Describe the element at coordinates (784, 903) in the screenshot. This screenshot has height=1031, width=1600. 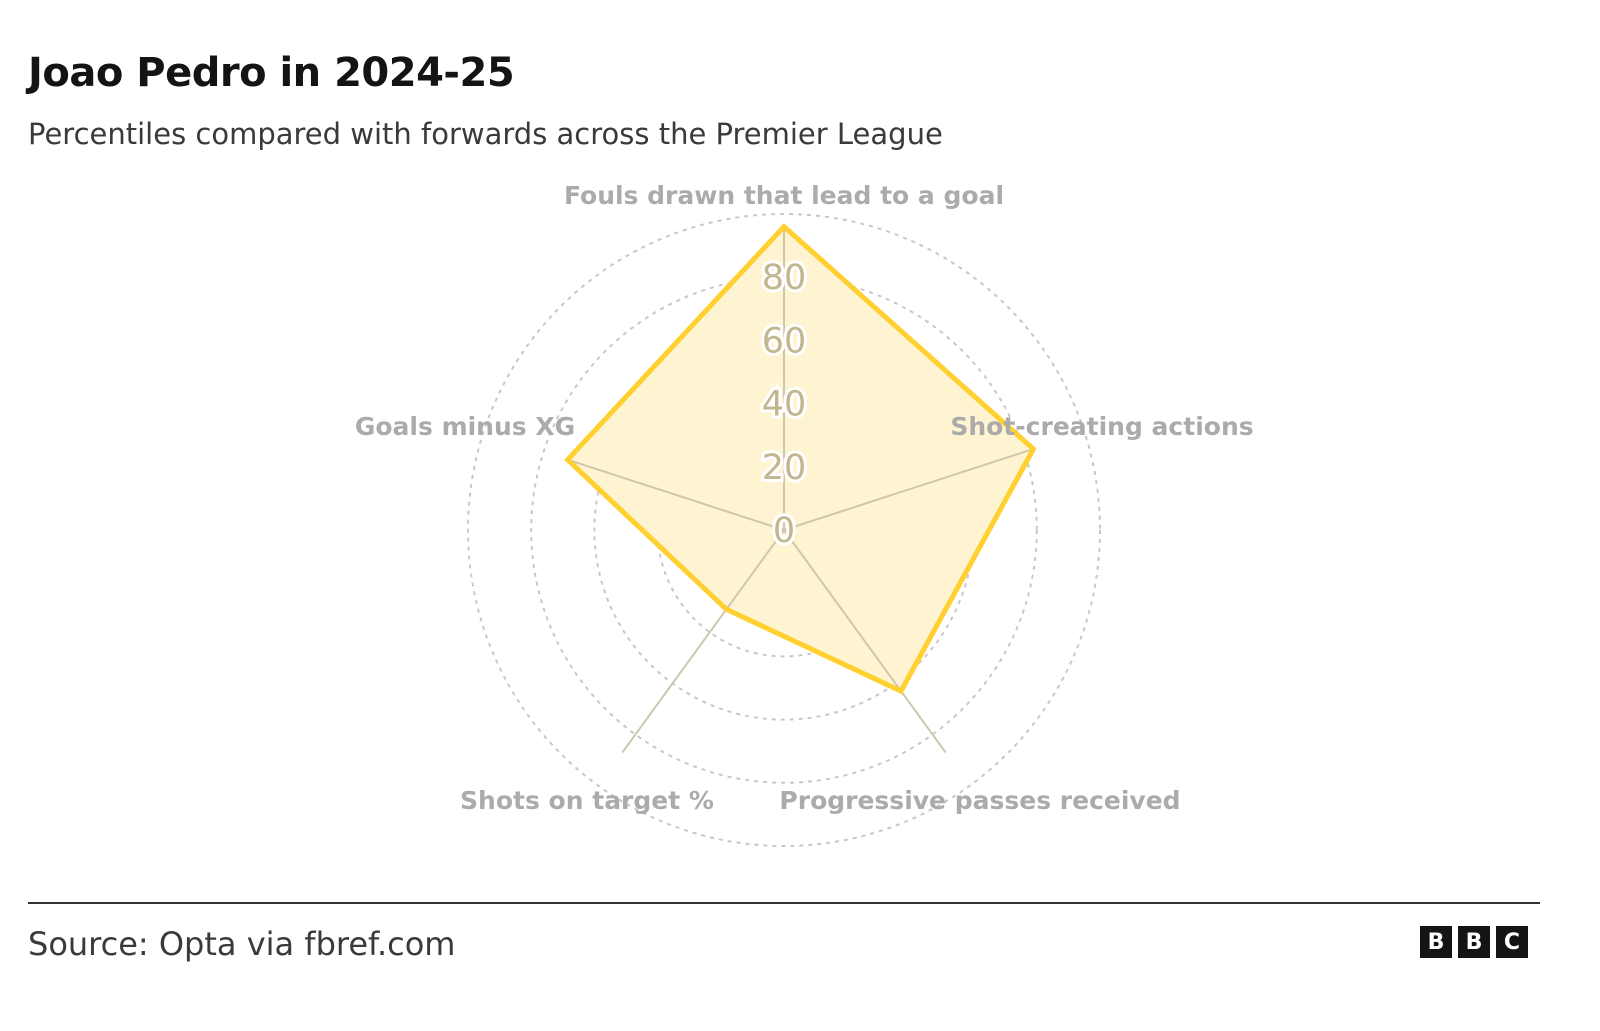
I see `footer-divider` at that location.